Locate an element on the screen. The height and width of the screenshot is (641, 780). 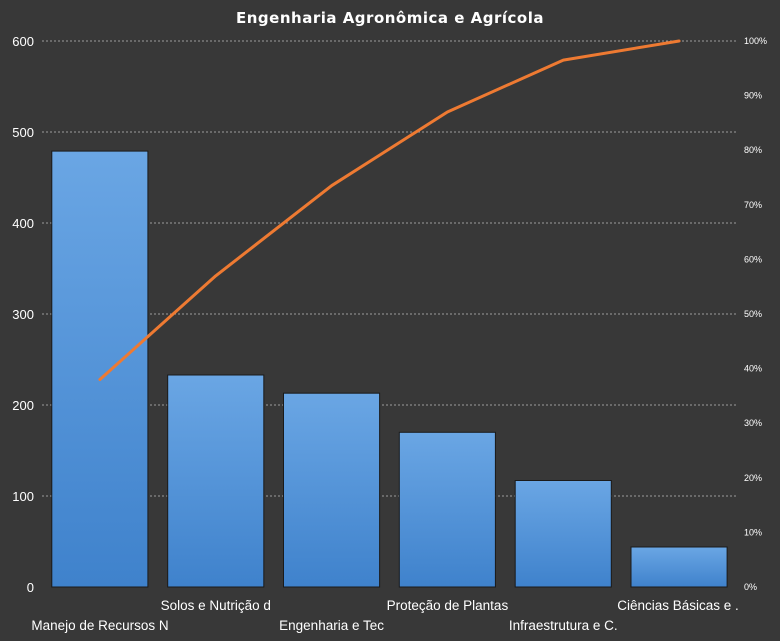
y-tick-label-300: 300 is located at coordinates (23, 314).